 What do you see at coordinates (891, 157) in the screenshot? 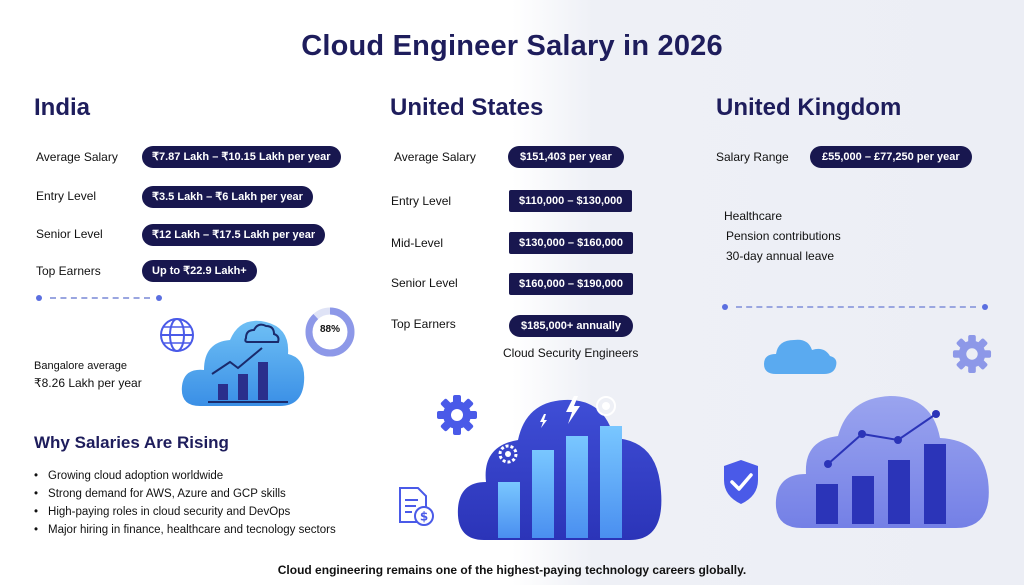
I see `uk-value-range: £55,000 – £77,250 per year` at bounding box center [891, 157].